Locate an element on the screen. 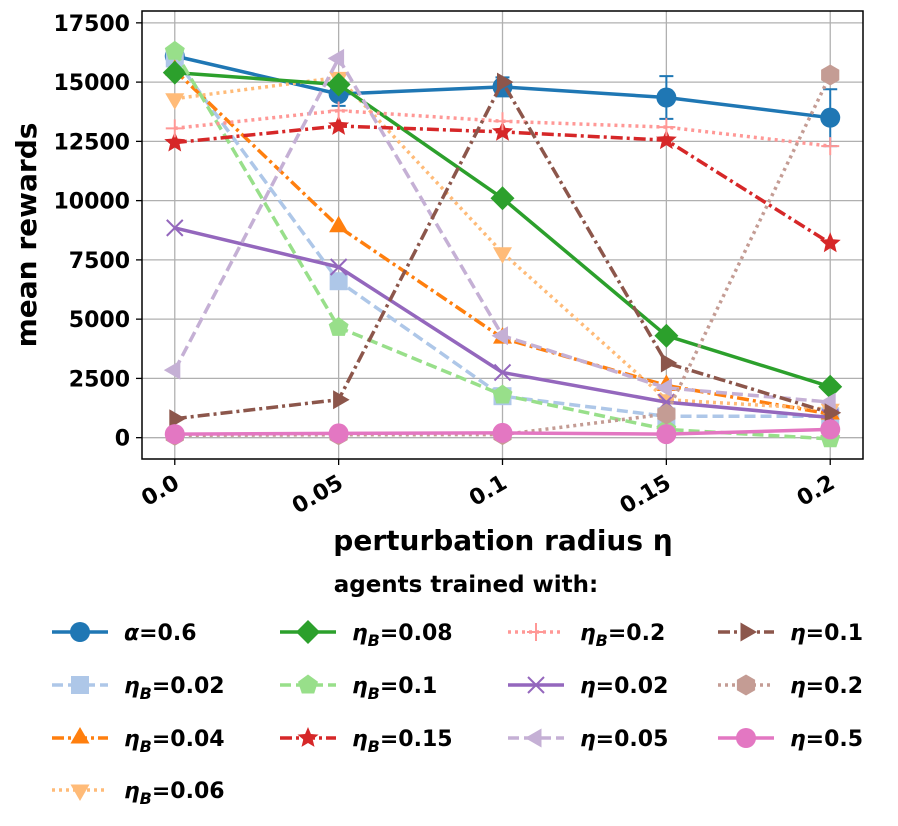 The image size is (898, 826). legend-label: α=0.6 is located at coordinates (160, 633).